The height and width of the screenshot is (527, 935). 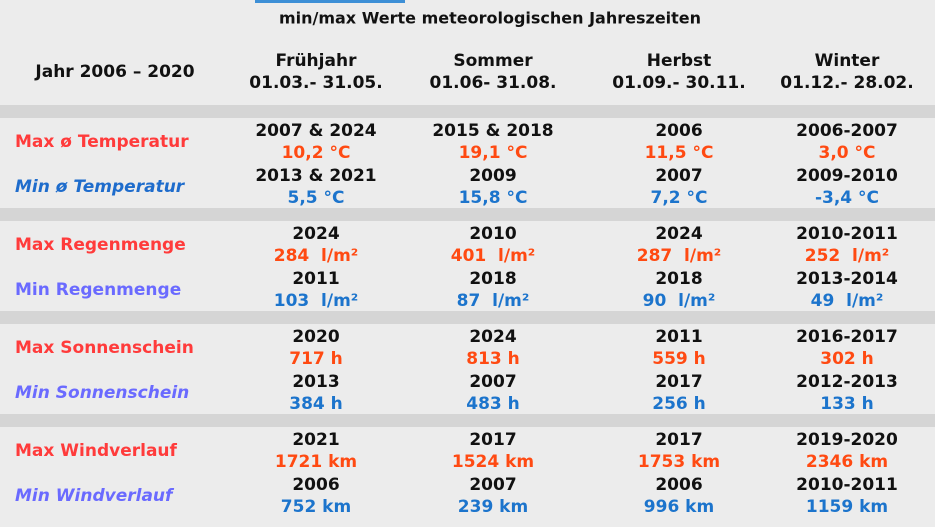 I want to click on column-dates: 01.06- 31.08., so click(x=493, y=83).